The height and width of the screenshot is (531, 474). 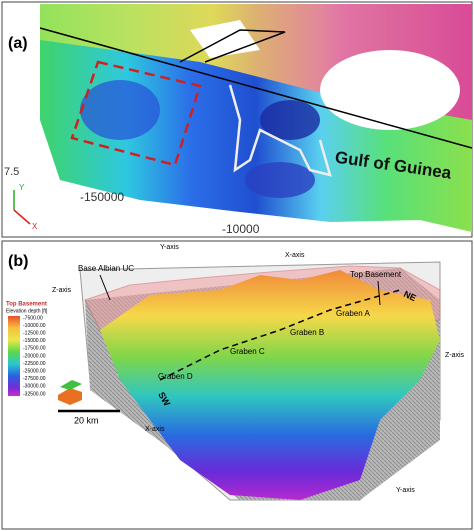 I want to click on panel-label: (a), so click(x=18, y=43).